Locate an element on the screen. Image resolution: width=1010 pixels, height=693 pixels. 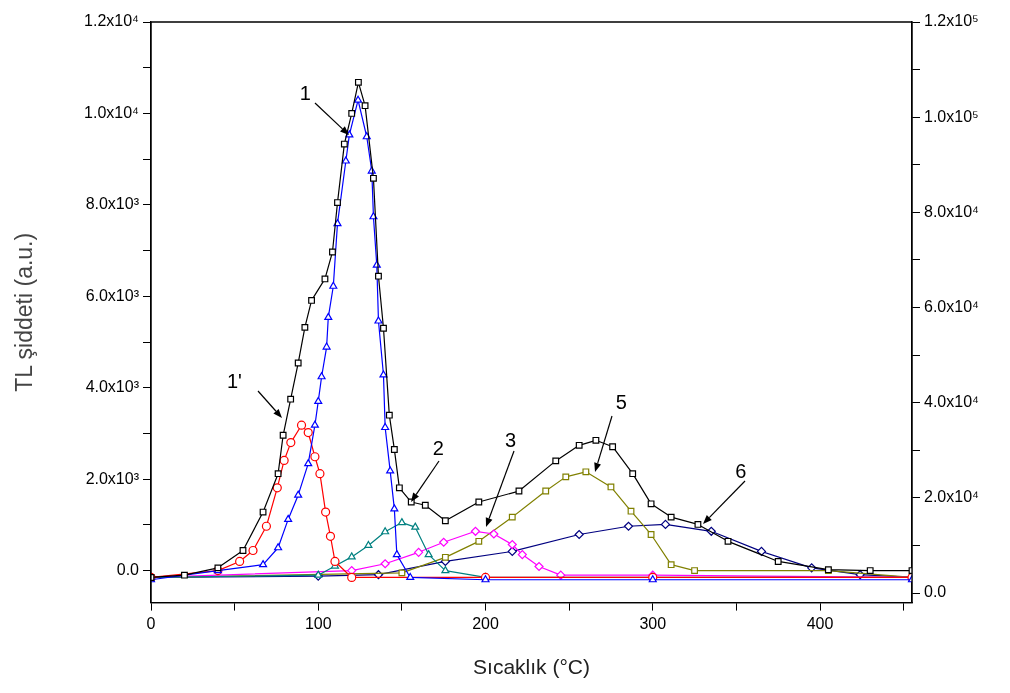
annotation: 6 is located at coordinates (741, 470).